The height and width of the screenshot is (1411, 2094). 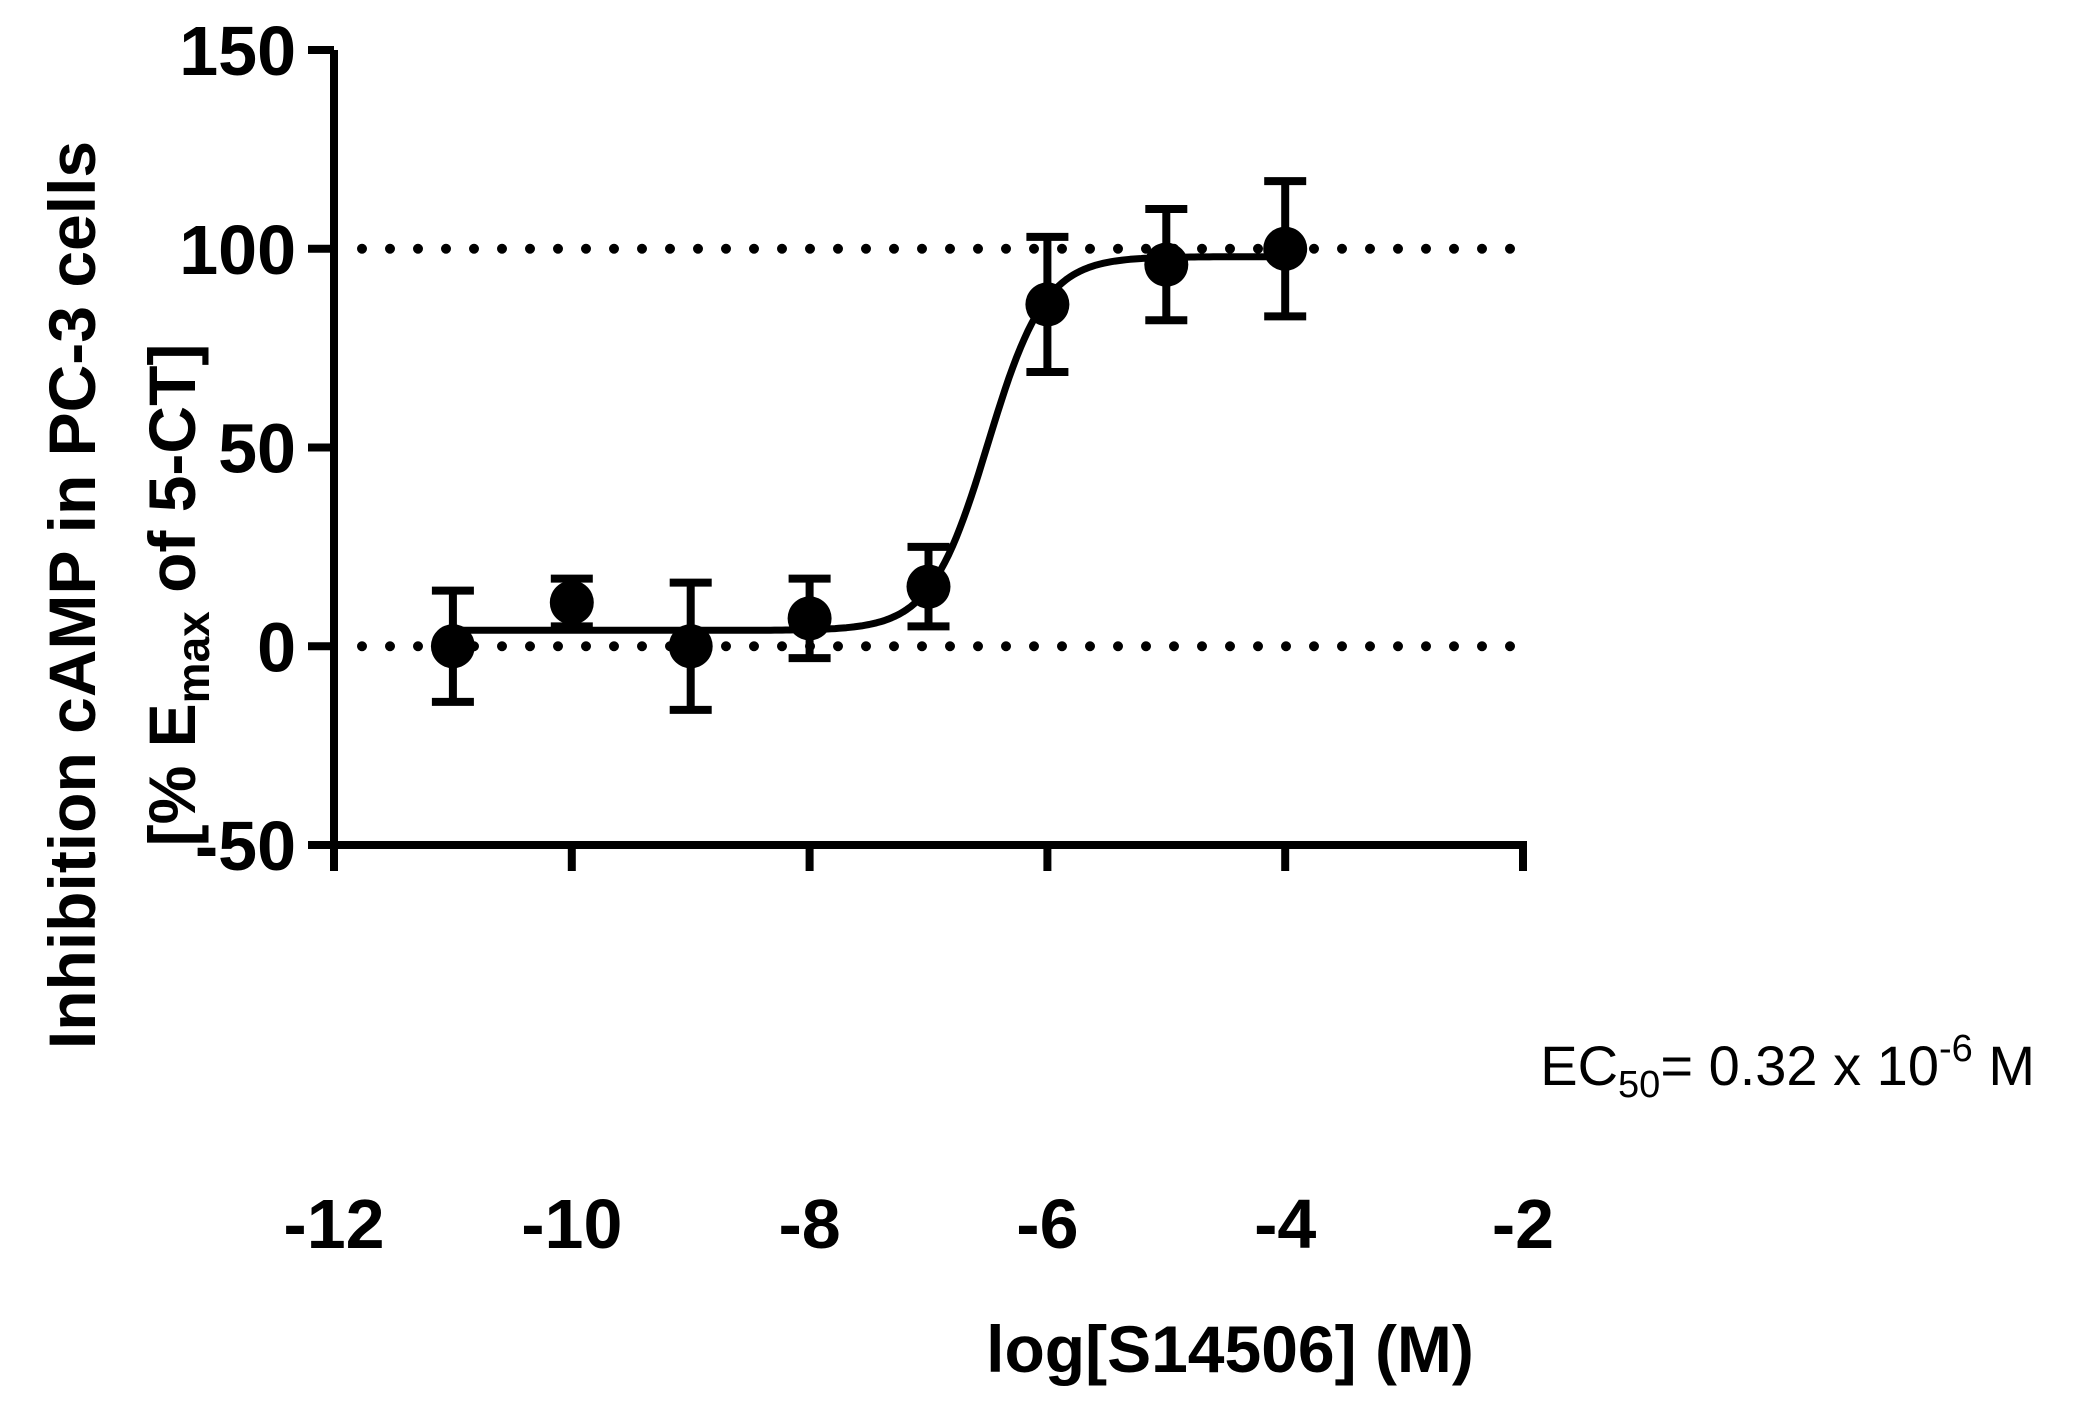 What do you see at coordinates (72, 595) in the screenshot?
I see `y-axis-title-line1: Inhibition cAMP in PC-3 cells` at bounding box center [72, 595].